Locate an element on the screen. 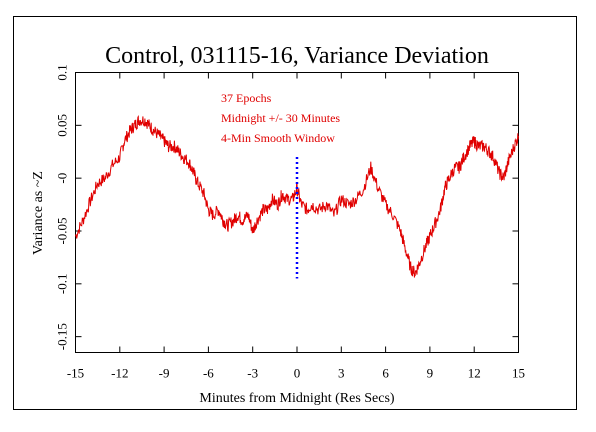 This screenshot has height=432, width=596. x-tick-label: 12 is located at coordinates (474, 373).